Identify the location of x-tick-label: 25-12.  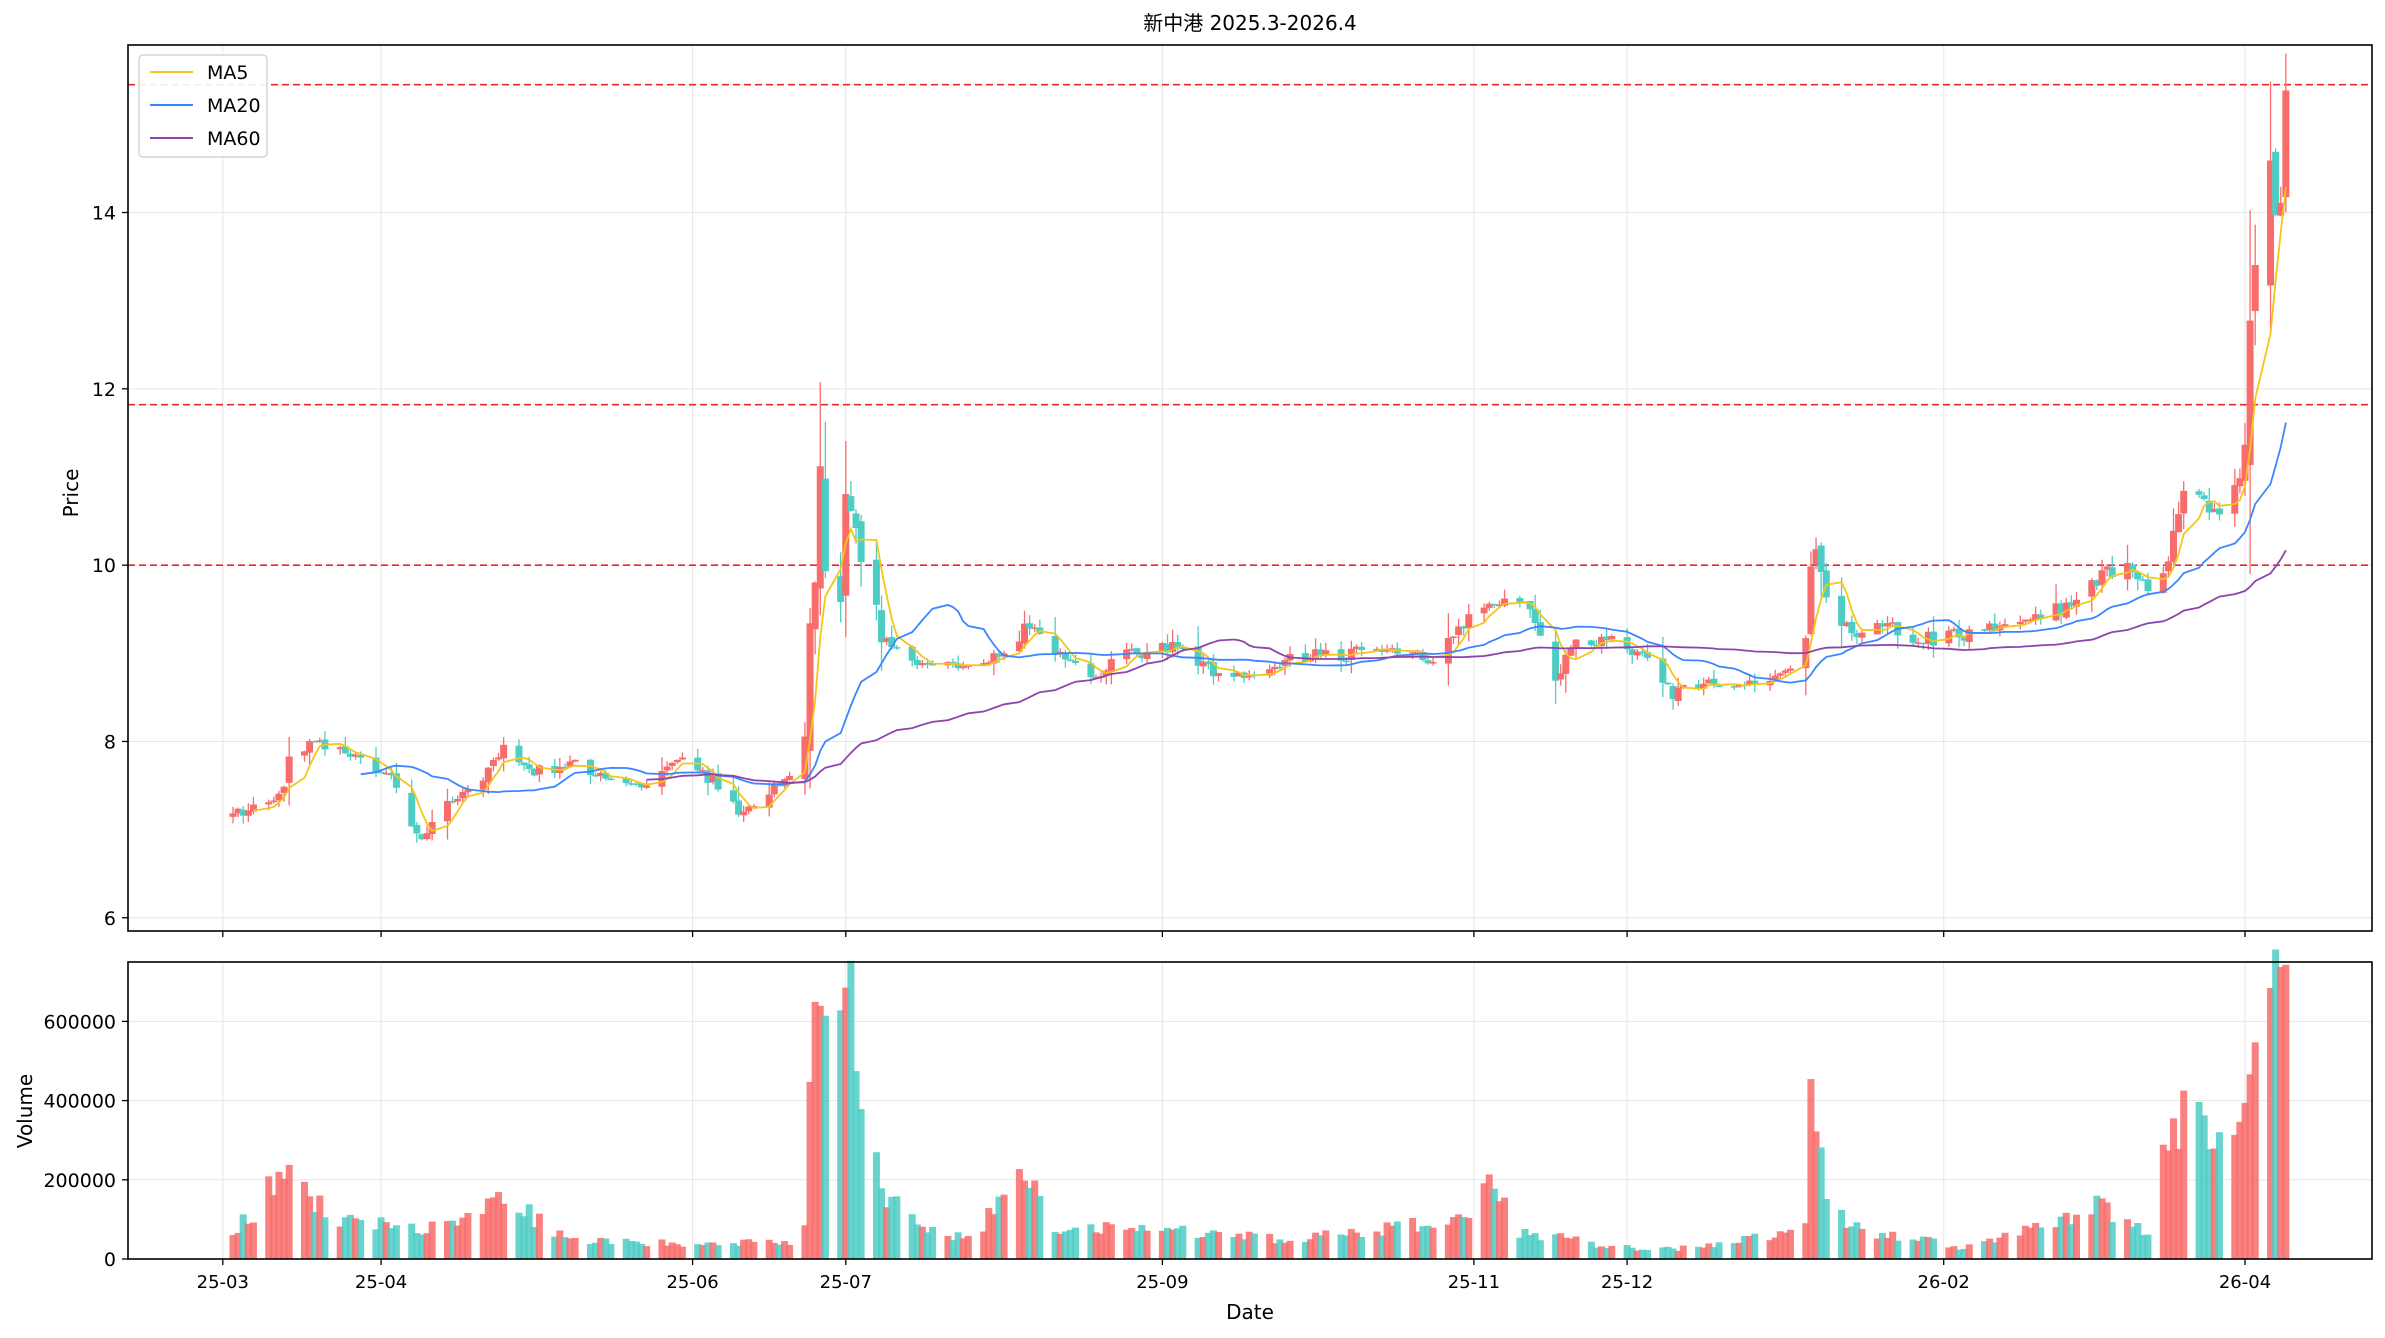
(1627, 1282).